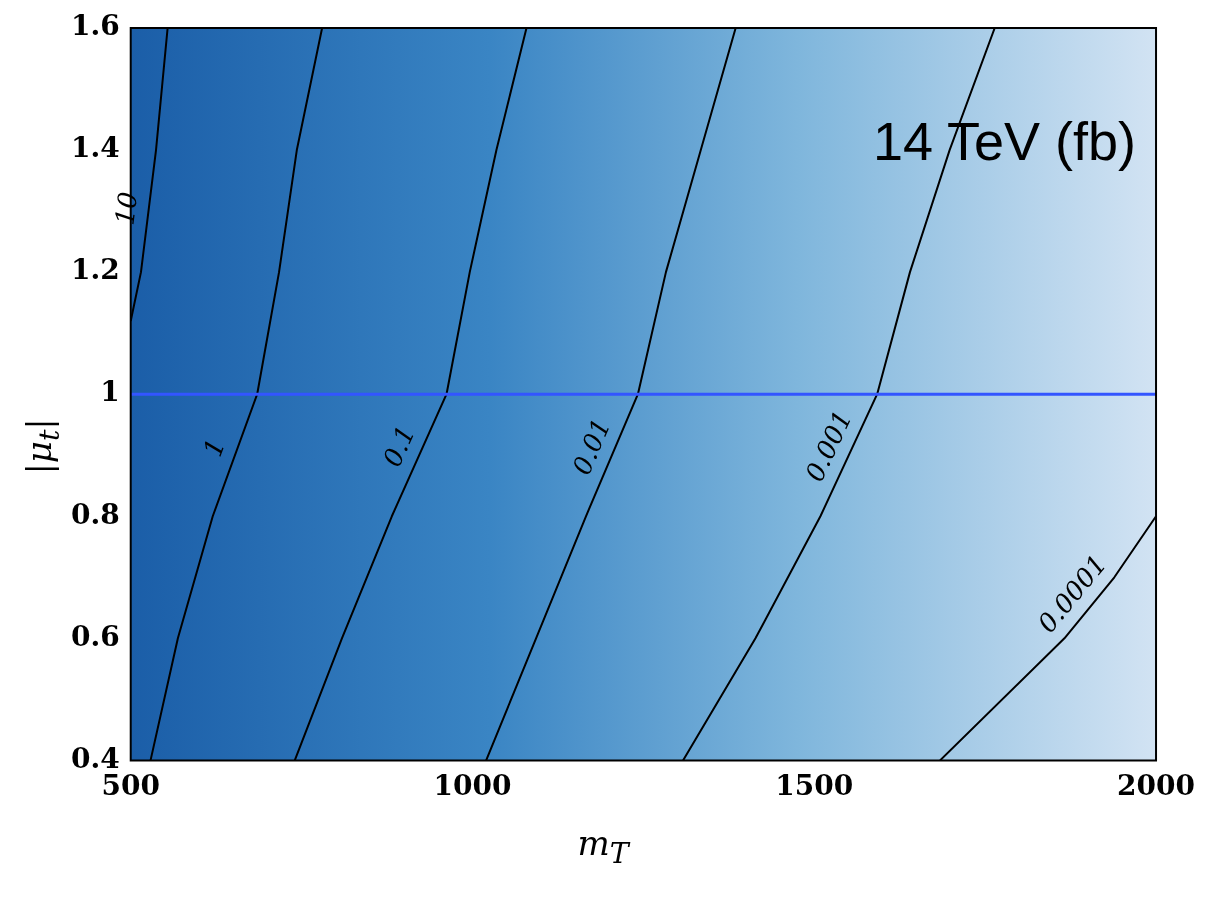  Describe the element at coordinates (604, 846) in the screenshot. I see `x-axis-title: m$_{T}$` at that location.